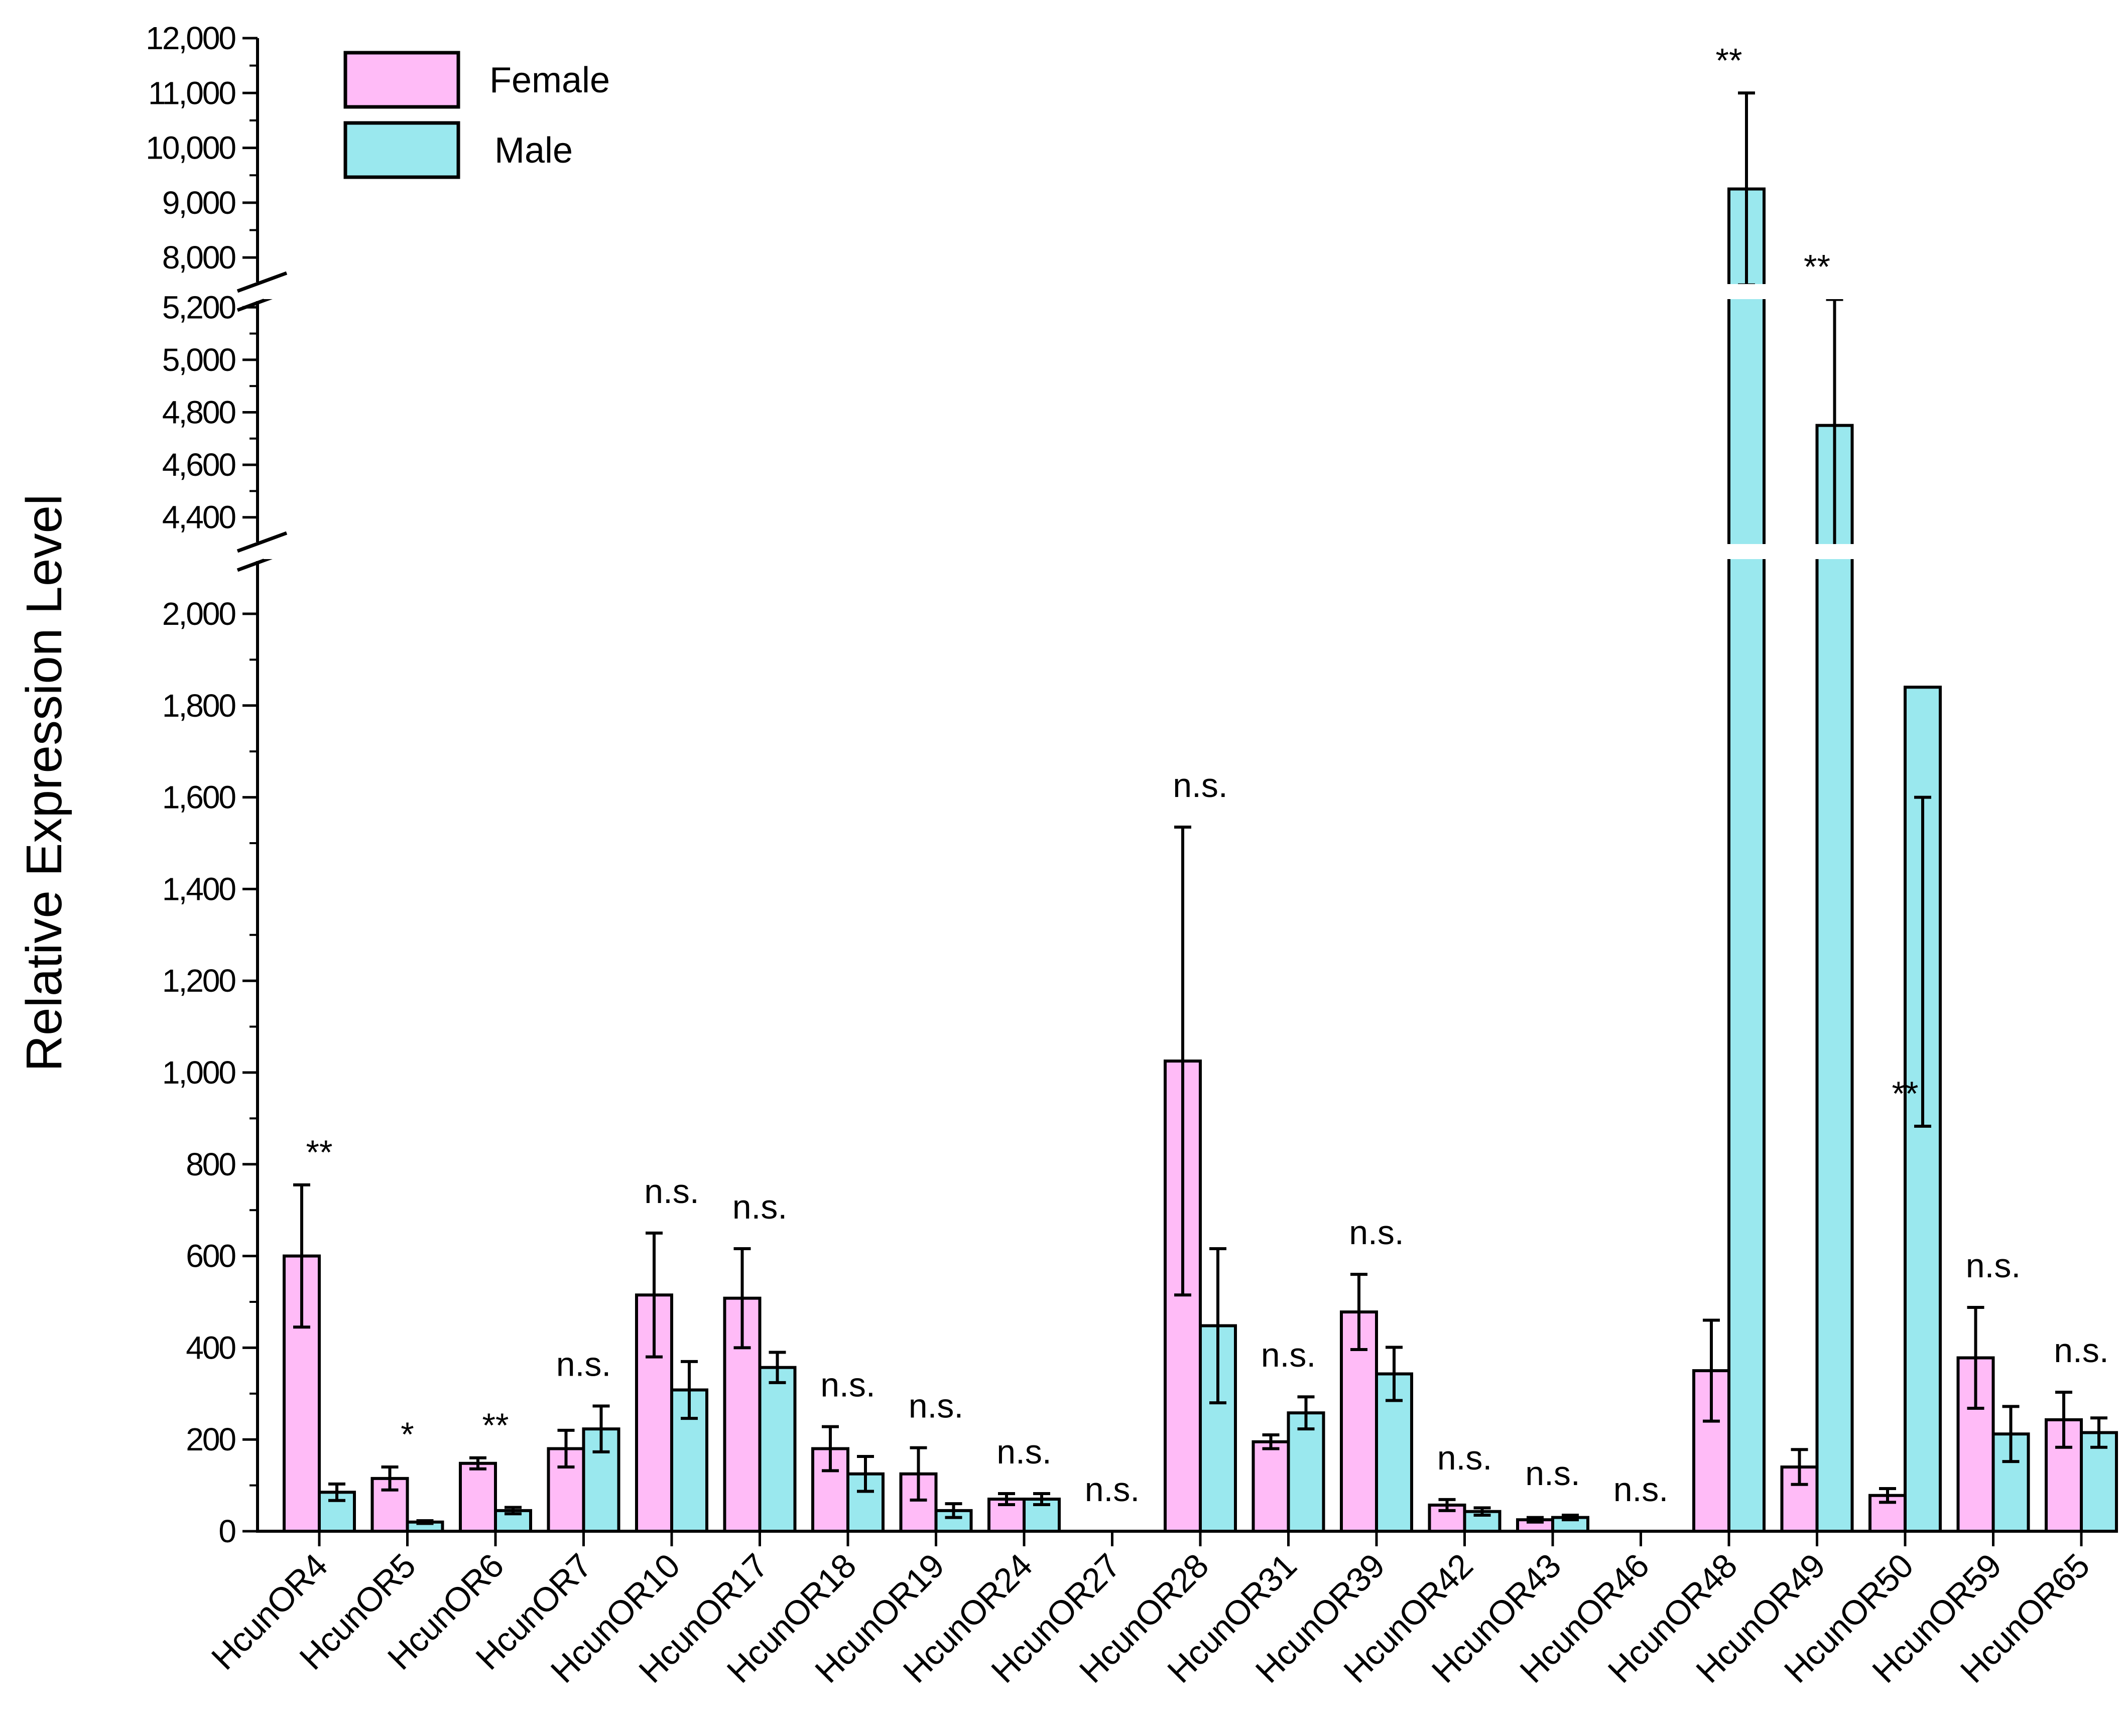 This screenshot has width=2125, height=1736. I want to click on y-tick-label: 4,400, so click(199, 517).